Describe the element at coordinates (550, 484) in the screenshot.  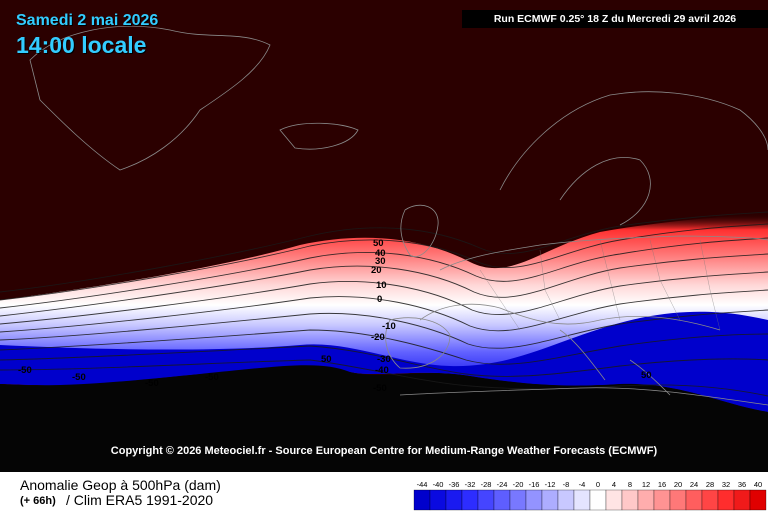
I see `color-scale-tick-label: -12` at that location.